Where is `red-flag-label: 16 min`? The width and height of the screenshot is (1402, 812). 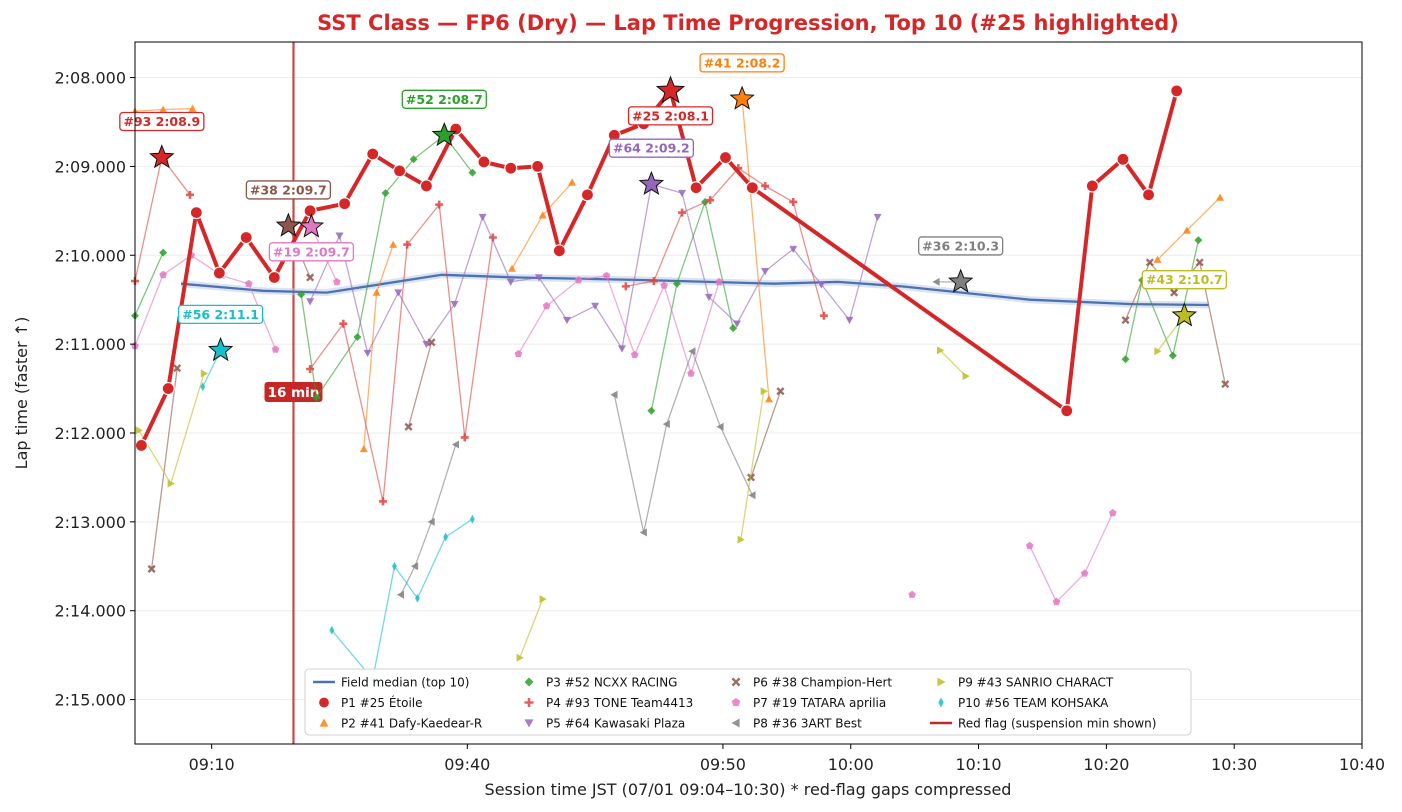 red-flag-label: 16 min is located at coordinates (294, 393).